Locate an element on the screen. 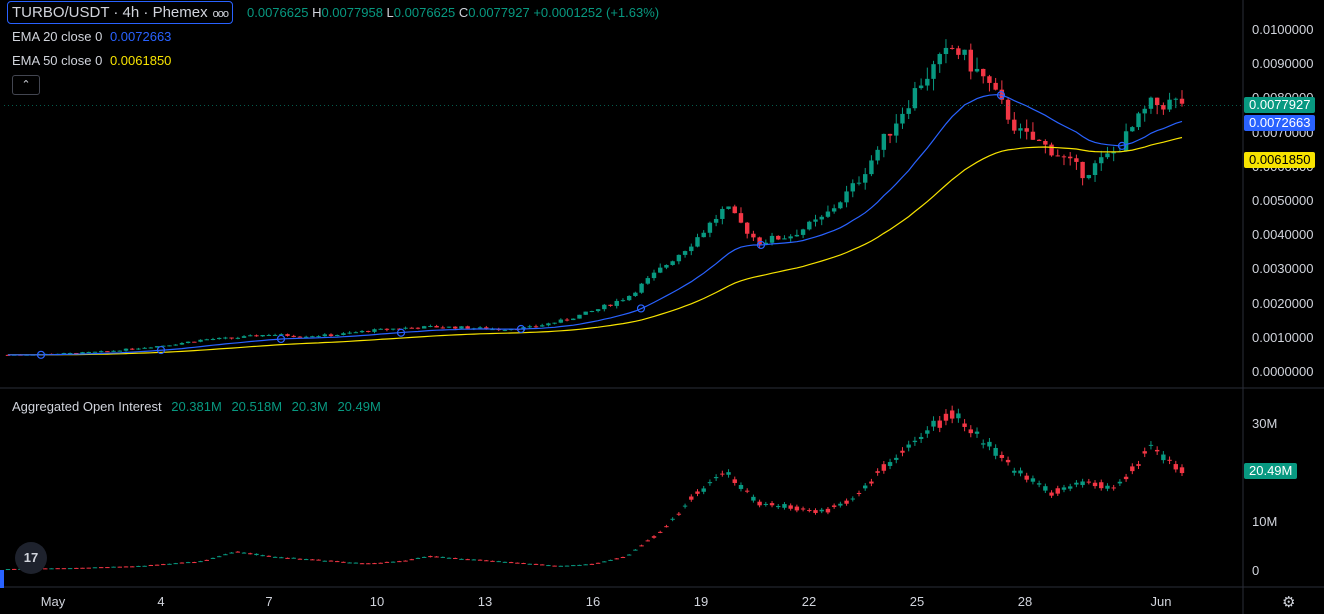  price-tag: 0.0061850 is located at coordinates (1280, 160).